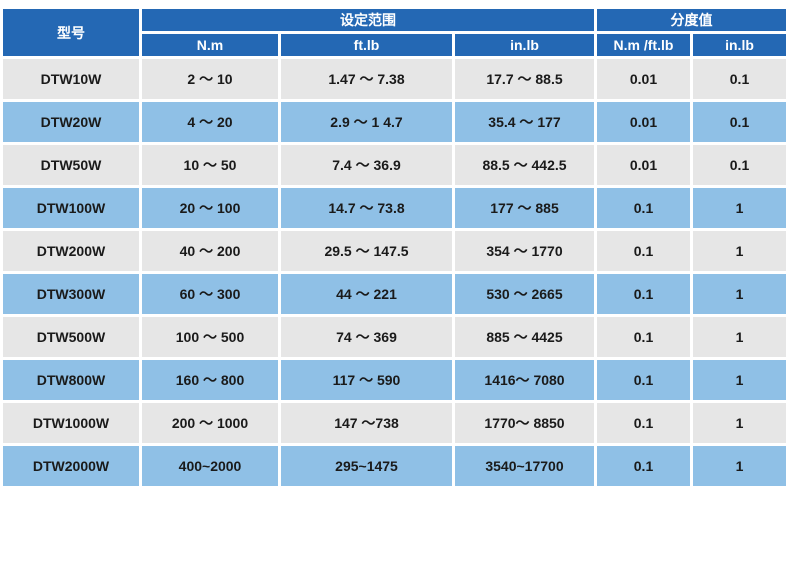  Describe the element at coordinates (366, 466) in the screenshot. I see `ftlb-range-cell: 295~1475` at that location.